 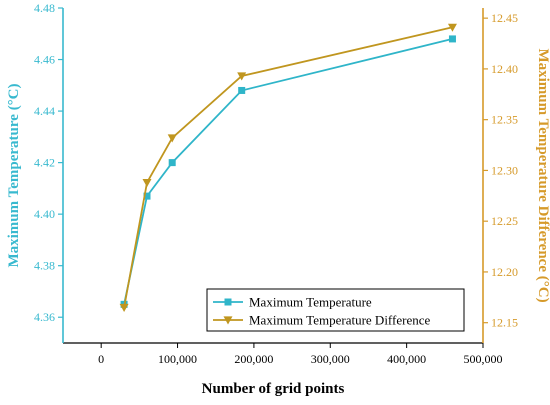 What do you see at coordinates (253, 359) in the screenshot?
I see `x-tick-label: 200,000` at bounding box center [253, 359].